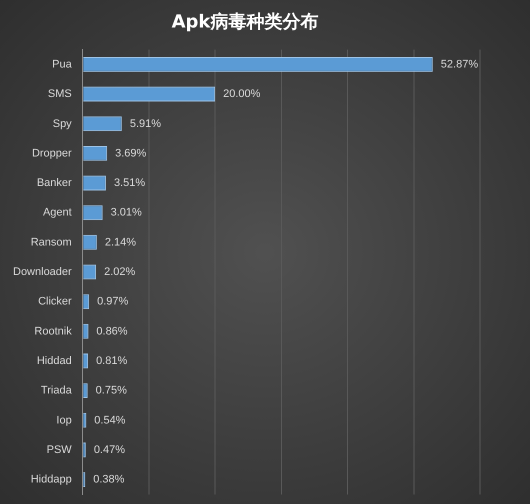  I want to click on y-tick-label: Triada, so click(56, 390).